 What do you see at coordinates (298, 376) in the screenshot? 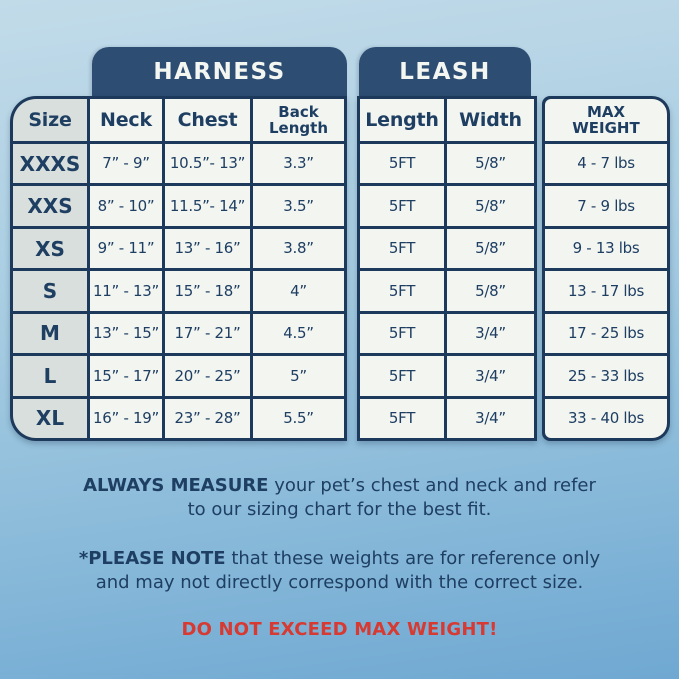
I see `back-length-value: 5”` at bounding box center [298, 376].